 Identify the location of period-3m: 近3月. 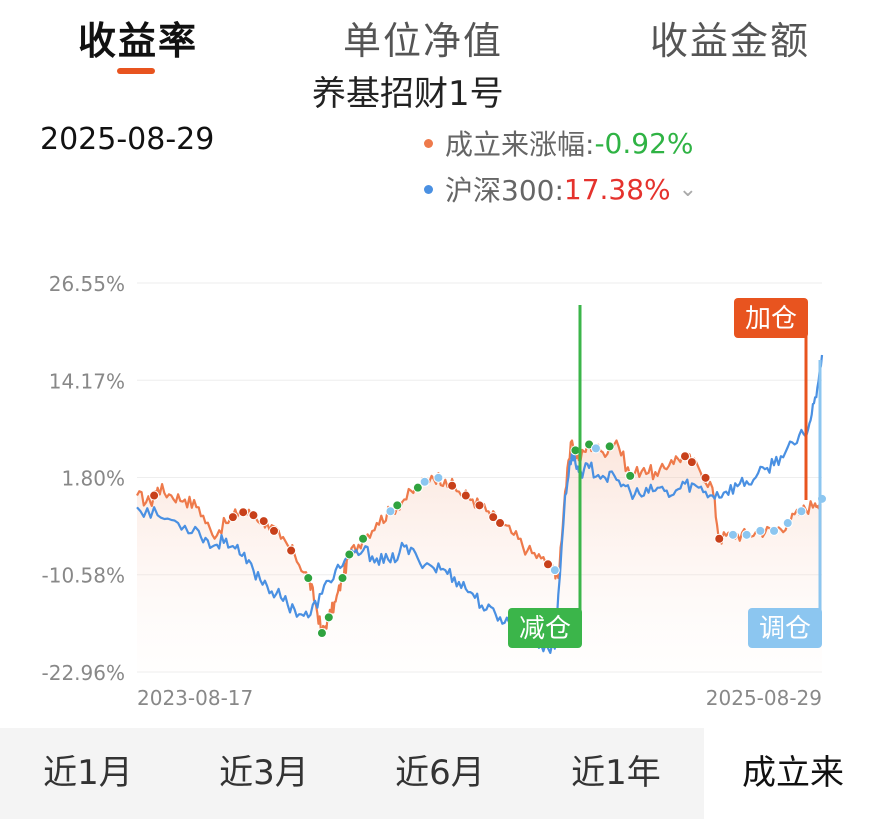
(264, 773).